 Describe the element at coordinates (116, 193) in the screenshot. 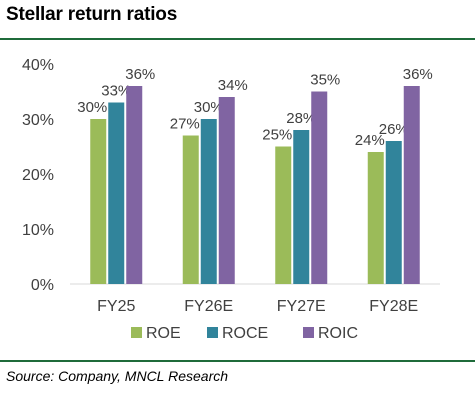

I see `bar-roce-fy25` at that location.